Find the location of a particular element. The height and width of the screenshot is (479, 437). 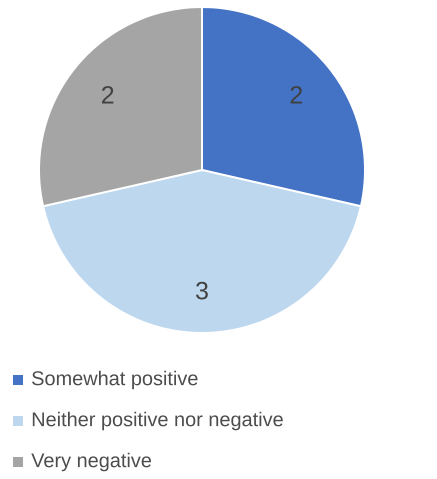

data-label: 3 is located at coordinates (202, 291).